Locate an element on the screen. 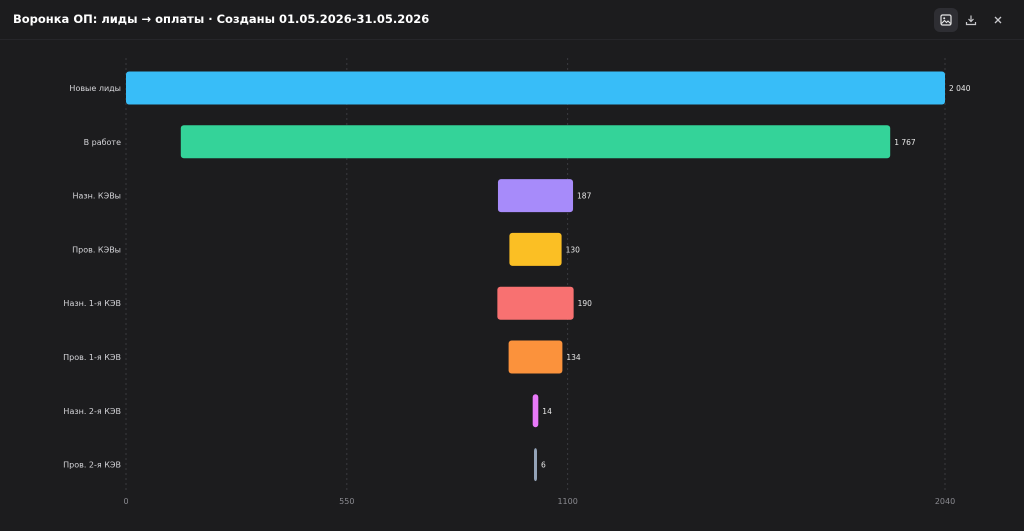 The height and width of the screenshot is (531, 1024). x-tick-label: 2040 is located at coordinates (945, 501).